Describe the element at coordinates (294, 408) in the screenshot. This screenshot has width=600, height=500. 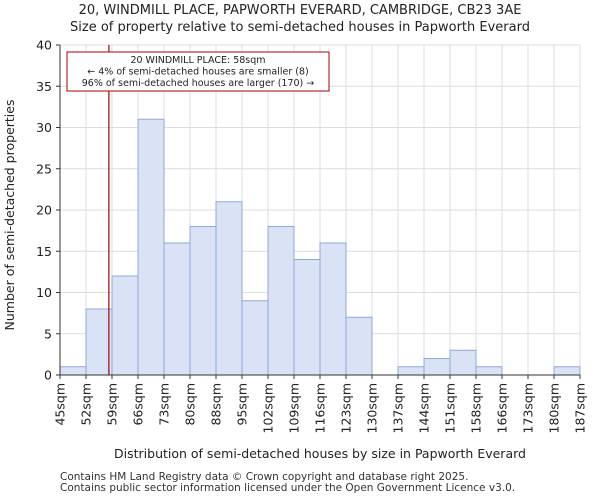
I see `x-tick-label: 109sqm` at that location.